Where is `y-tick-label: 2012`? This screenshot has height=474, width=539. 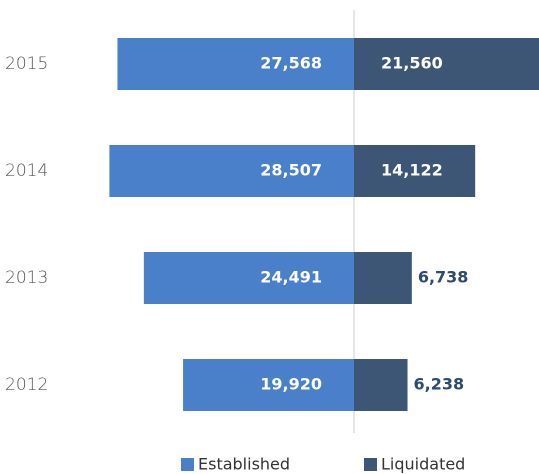
y-tick-label: 2012 is located at coordinates (26, 385).